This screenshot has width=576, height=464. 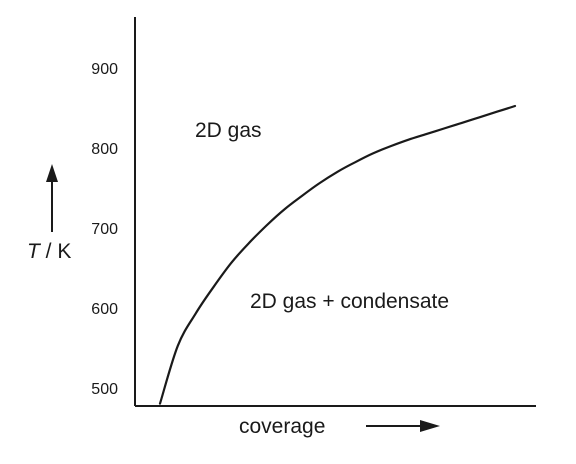 I want to click on x-axis-label-group: coverage, so click(x=339, y=426).